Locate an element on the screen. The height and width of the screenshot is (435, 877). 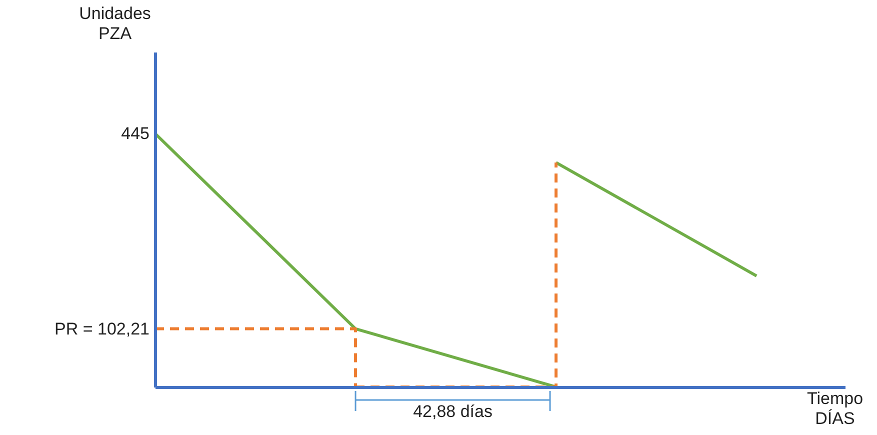
y-axis-title: Unidades PZA is located at coordinates (115, 23).